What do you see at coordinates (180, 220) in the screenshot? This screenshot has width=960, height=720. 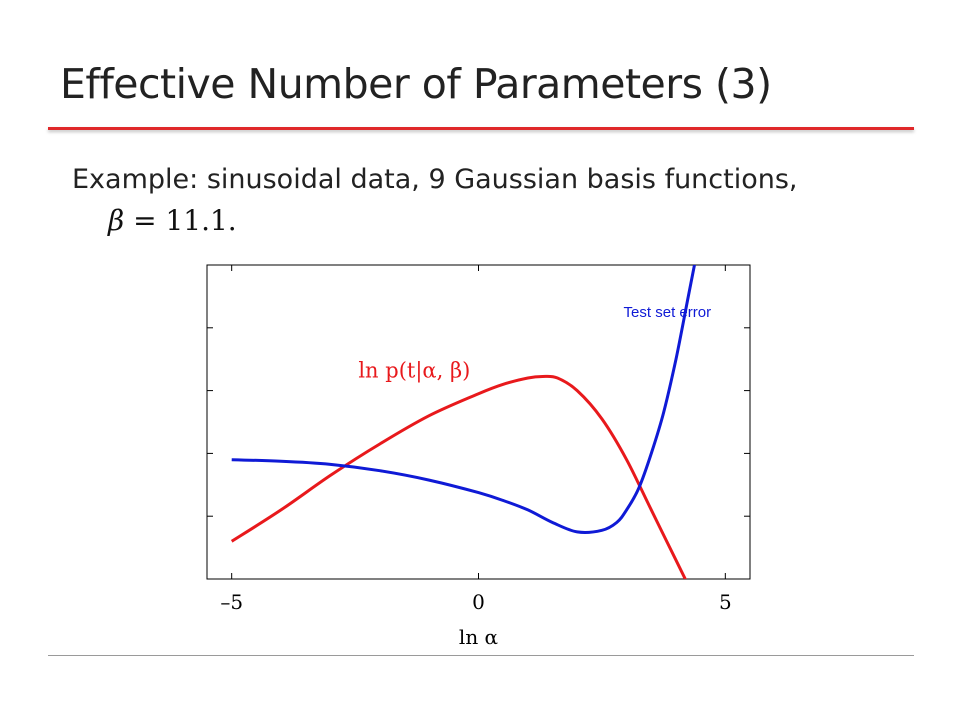 I see `beta-value: = 11.1.` at bounding box center [180, 220].